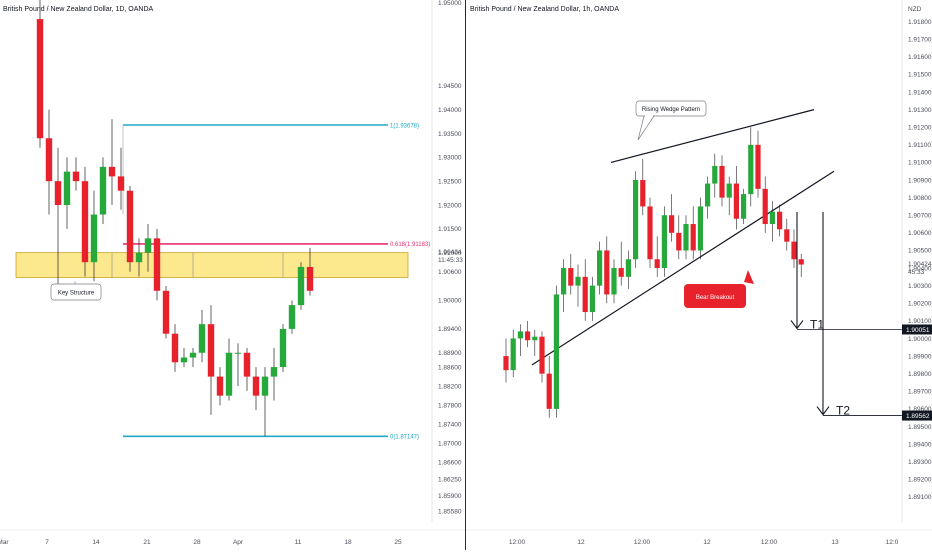 Image resolution: width=932 pixels, height=555 pixels. I want to click on hourly-x-tick-6: 12:0, so click(892, 542).